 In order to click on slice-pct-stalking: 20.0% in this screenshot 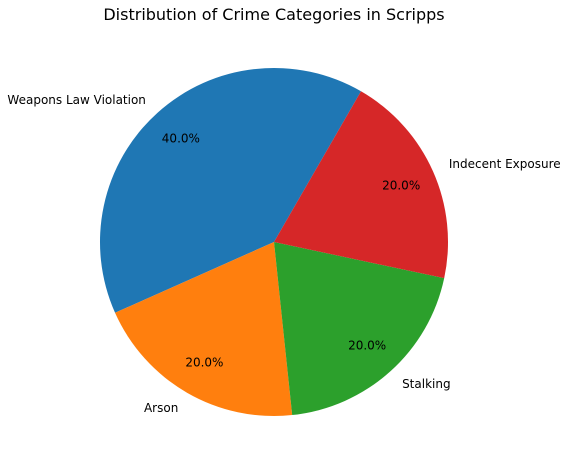, I will do `click(367, 345)`.